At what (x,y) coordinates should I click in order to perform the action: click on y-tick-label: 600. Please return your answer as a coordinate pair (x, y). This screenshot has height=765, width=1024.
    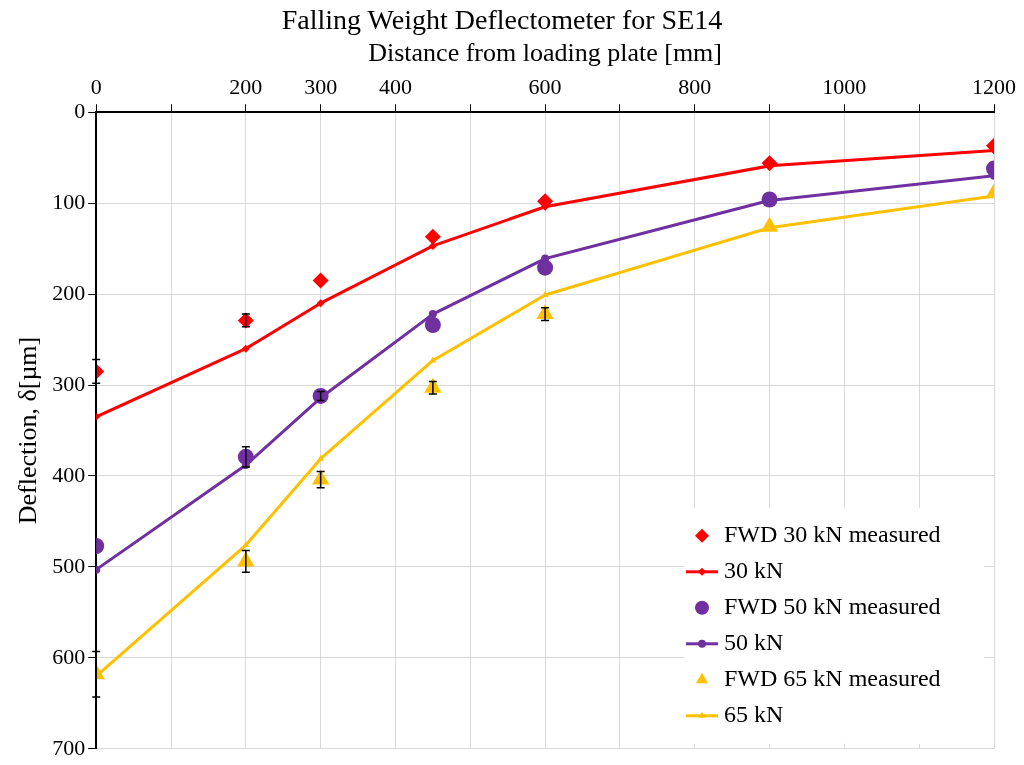
    Looking at the image, I should click on (69, 656).